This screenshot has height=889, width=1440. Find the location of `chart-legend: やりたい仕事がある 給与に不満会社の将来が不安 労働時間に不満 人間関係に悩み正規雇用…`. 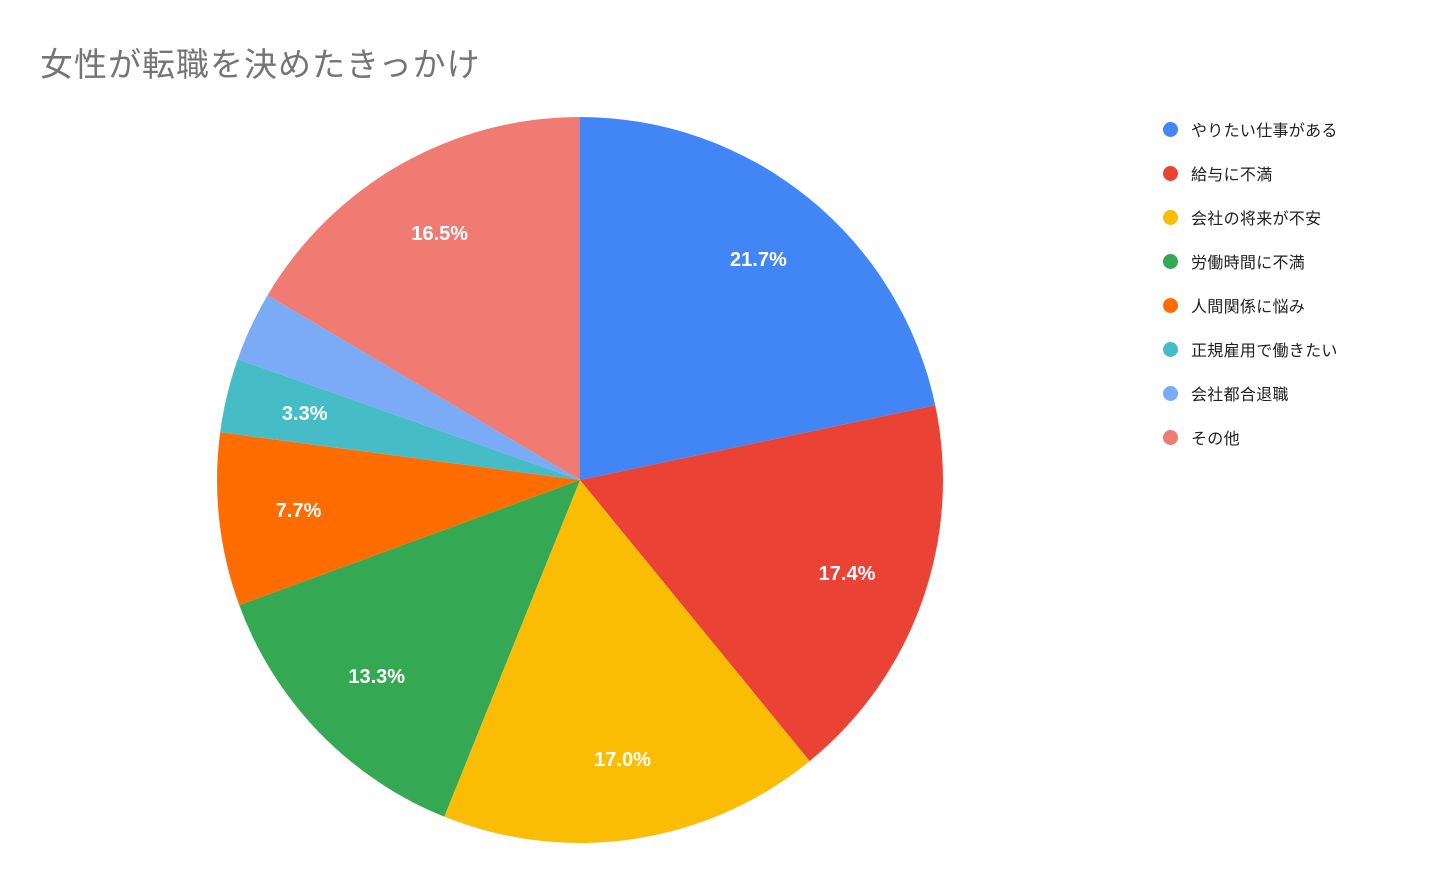

chart-legend: やりたい仕事がある 給与に不満会社の将来が不安 労働時間に不満 人間関係に悩み正規雇用… is located at coordinates (1250, 283).